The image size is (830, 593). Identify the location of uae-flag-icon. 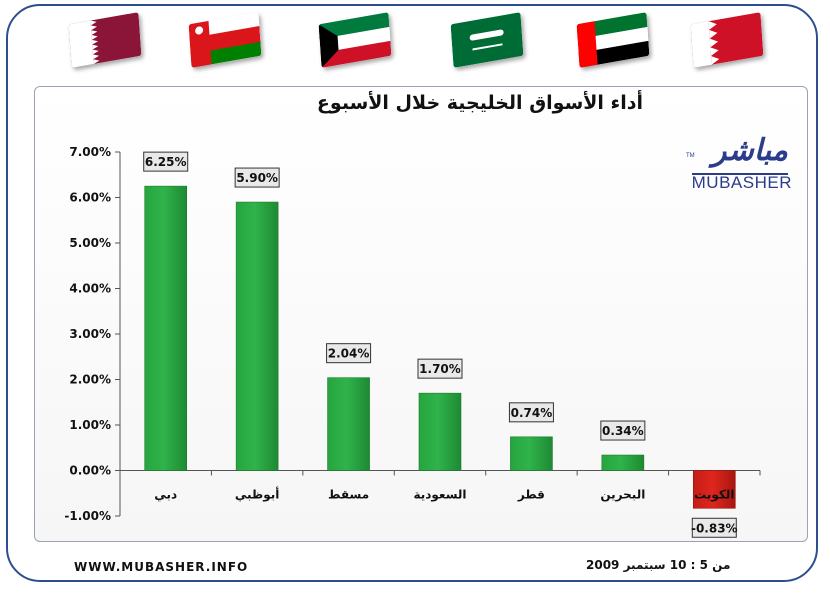
(613, 40).